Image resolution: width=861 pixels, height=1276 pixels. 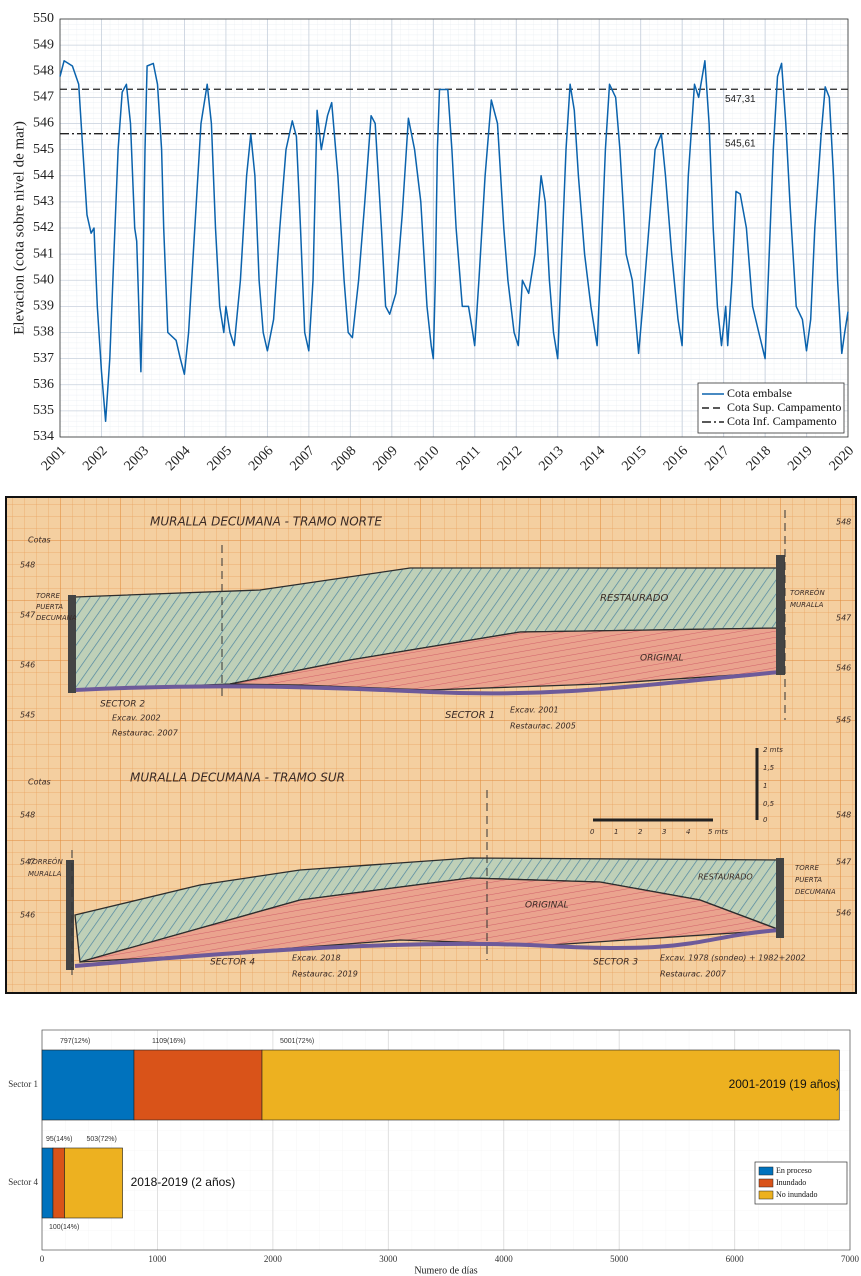 I want to click on y-tick-label: 545, so click(x=43, y=149).